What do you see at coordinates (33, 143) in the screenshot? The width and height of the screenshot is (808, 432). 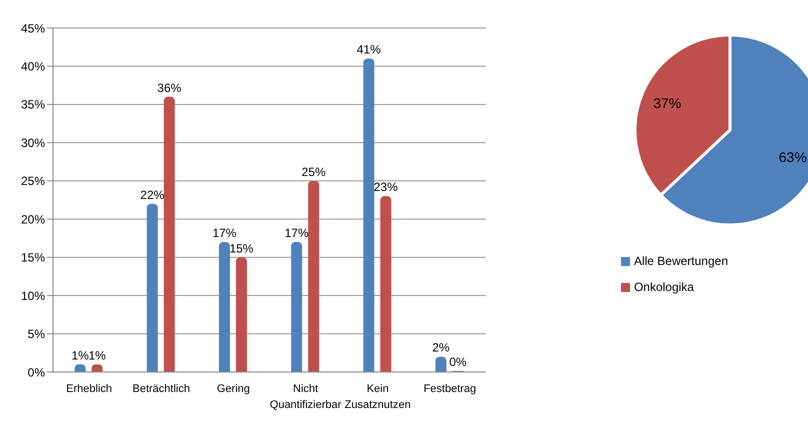 I see `y-tick-label: 30%` at bounding box center [33, 143].